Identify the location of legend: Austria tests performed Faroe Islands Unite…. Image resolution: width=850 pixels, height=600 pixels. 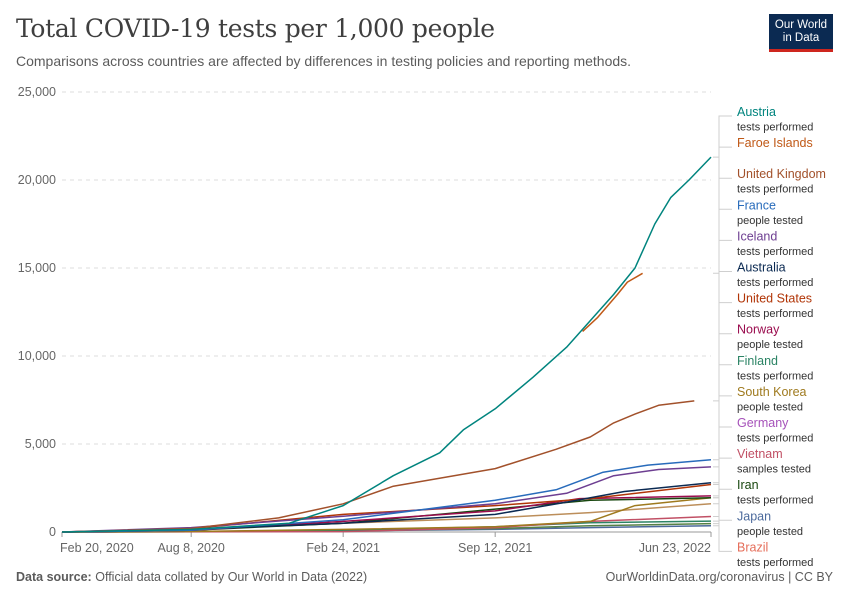
(769, 337).